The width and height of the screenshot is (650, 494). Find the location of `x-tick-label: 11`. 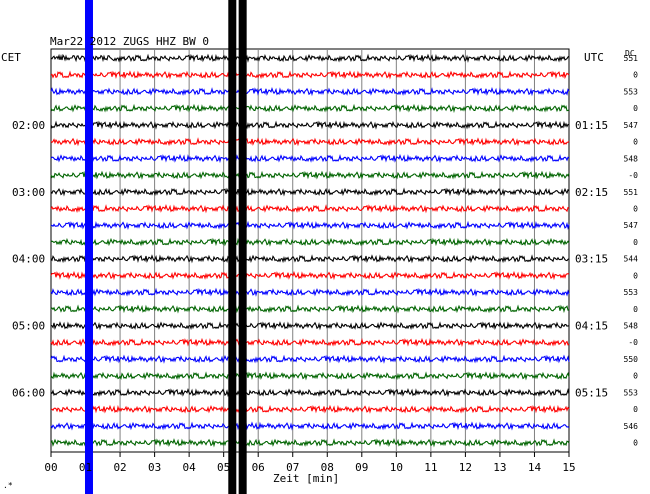

x-tick-label: 11 is located at coordinates (430, 467).